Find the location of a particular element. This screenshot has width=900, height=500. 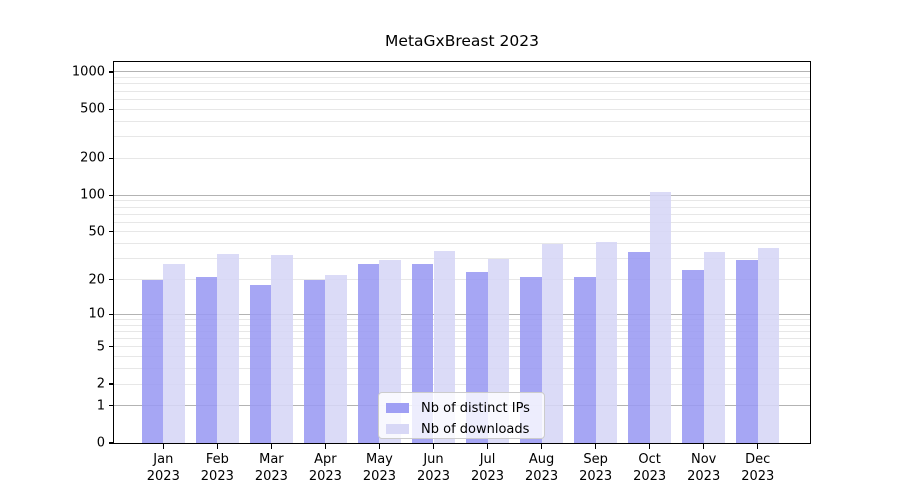

bar-downloads-apr is located at coordinates (336, 358).